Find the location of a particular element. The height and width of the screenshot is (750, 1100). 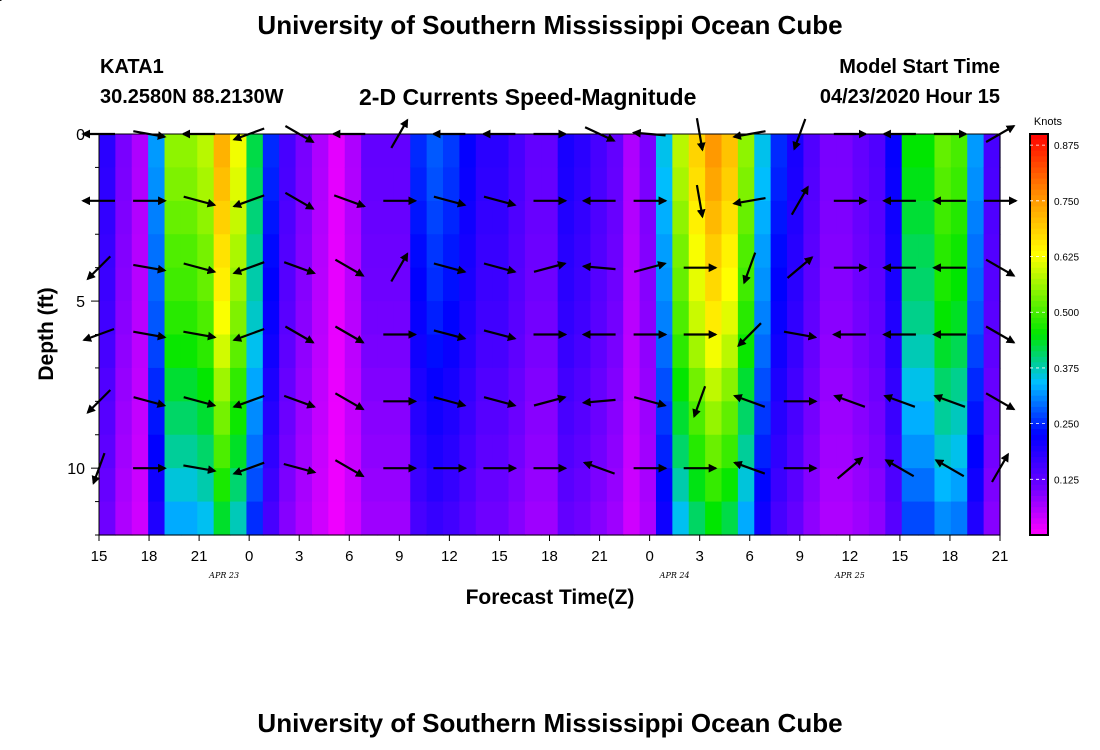

x-tick-label: 3 is located at coordinates (699, 556).